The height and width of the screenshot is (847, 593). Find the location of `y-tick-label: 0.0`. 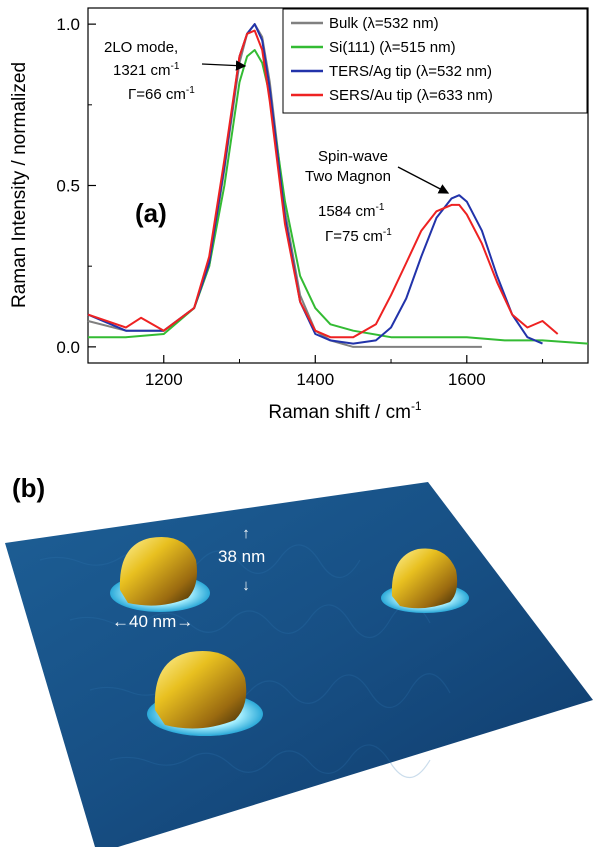

y-tick-label: 0.0 is located at coordinates (68, 347).